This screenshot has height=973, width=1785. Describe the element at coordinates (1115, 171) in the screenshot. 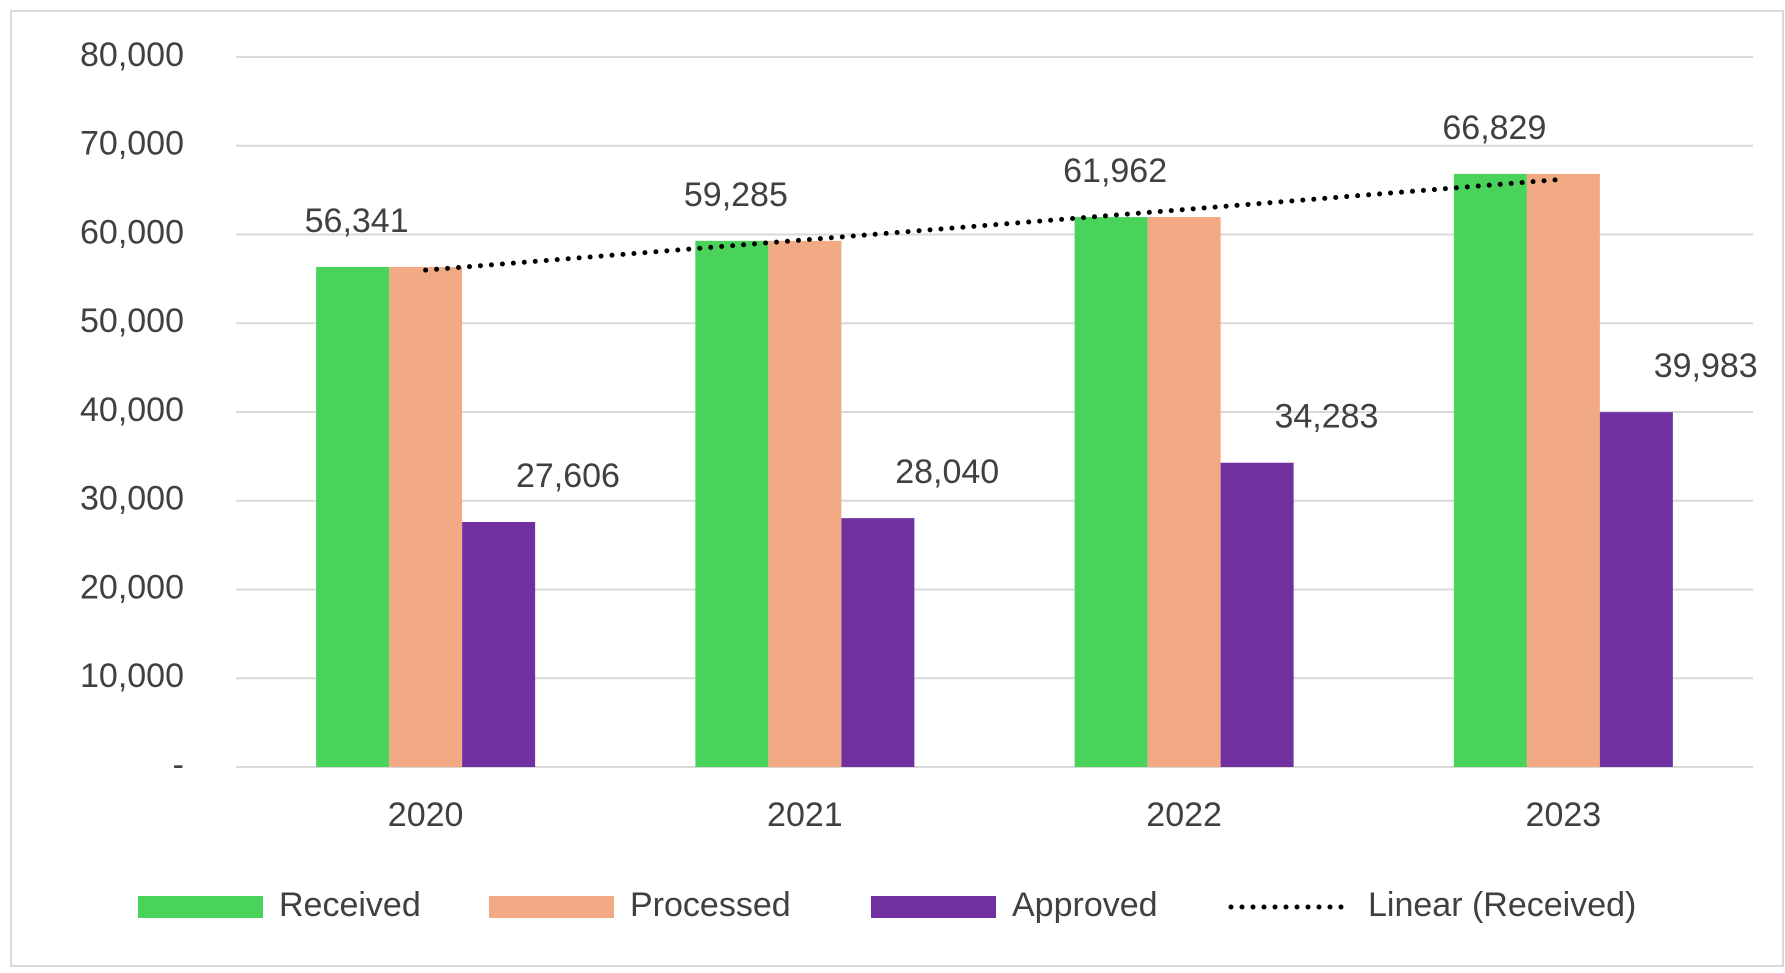

I see `data-label: 61,962` at that location.